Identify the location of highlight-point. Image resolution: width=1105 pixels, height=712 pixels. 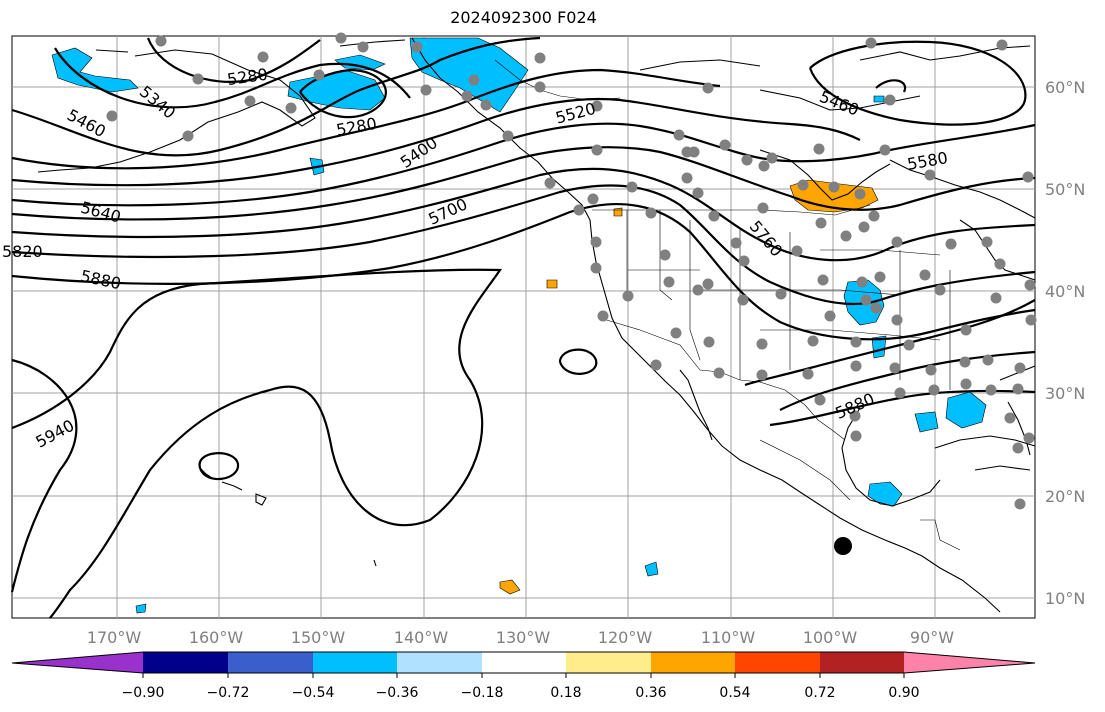
(843, 546).